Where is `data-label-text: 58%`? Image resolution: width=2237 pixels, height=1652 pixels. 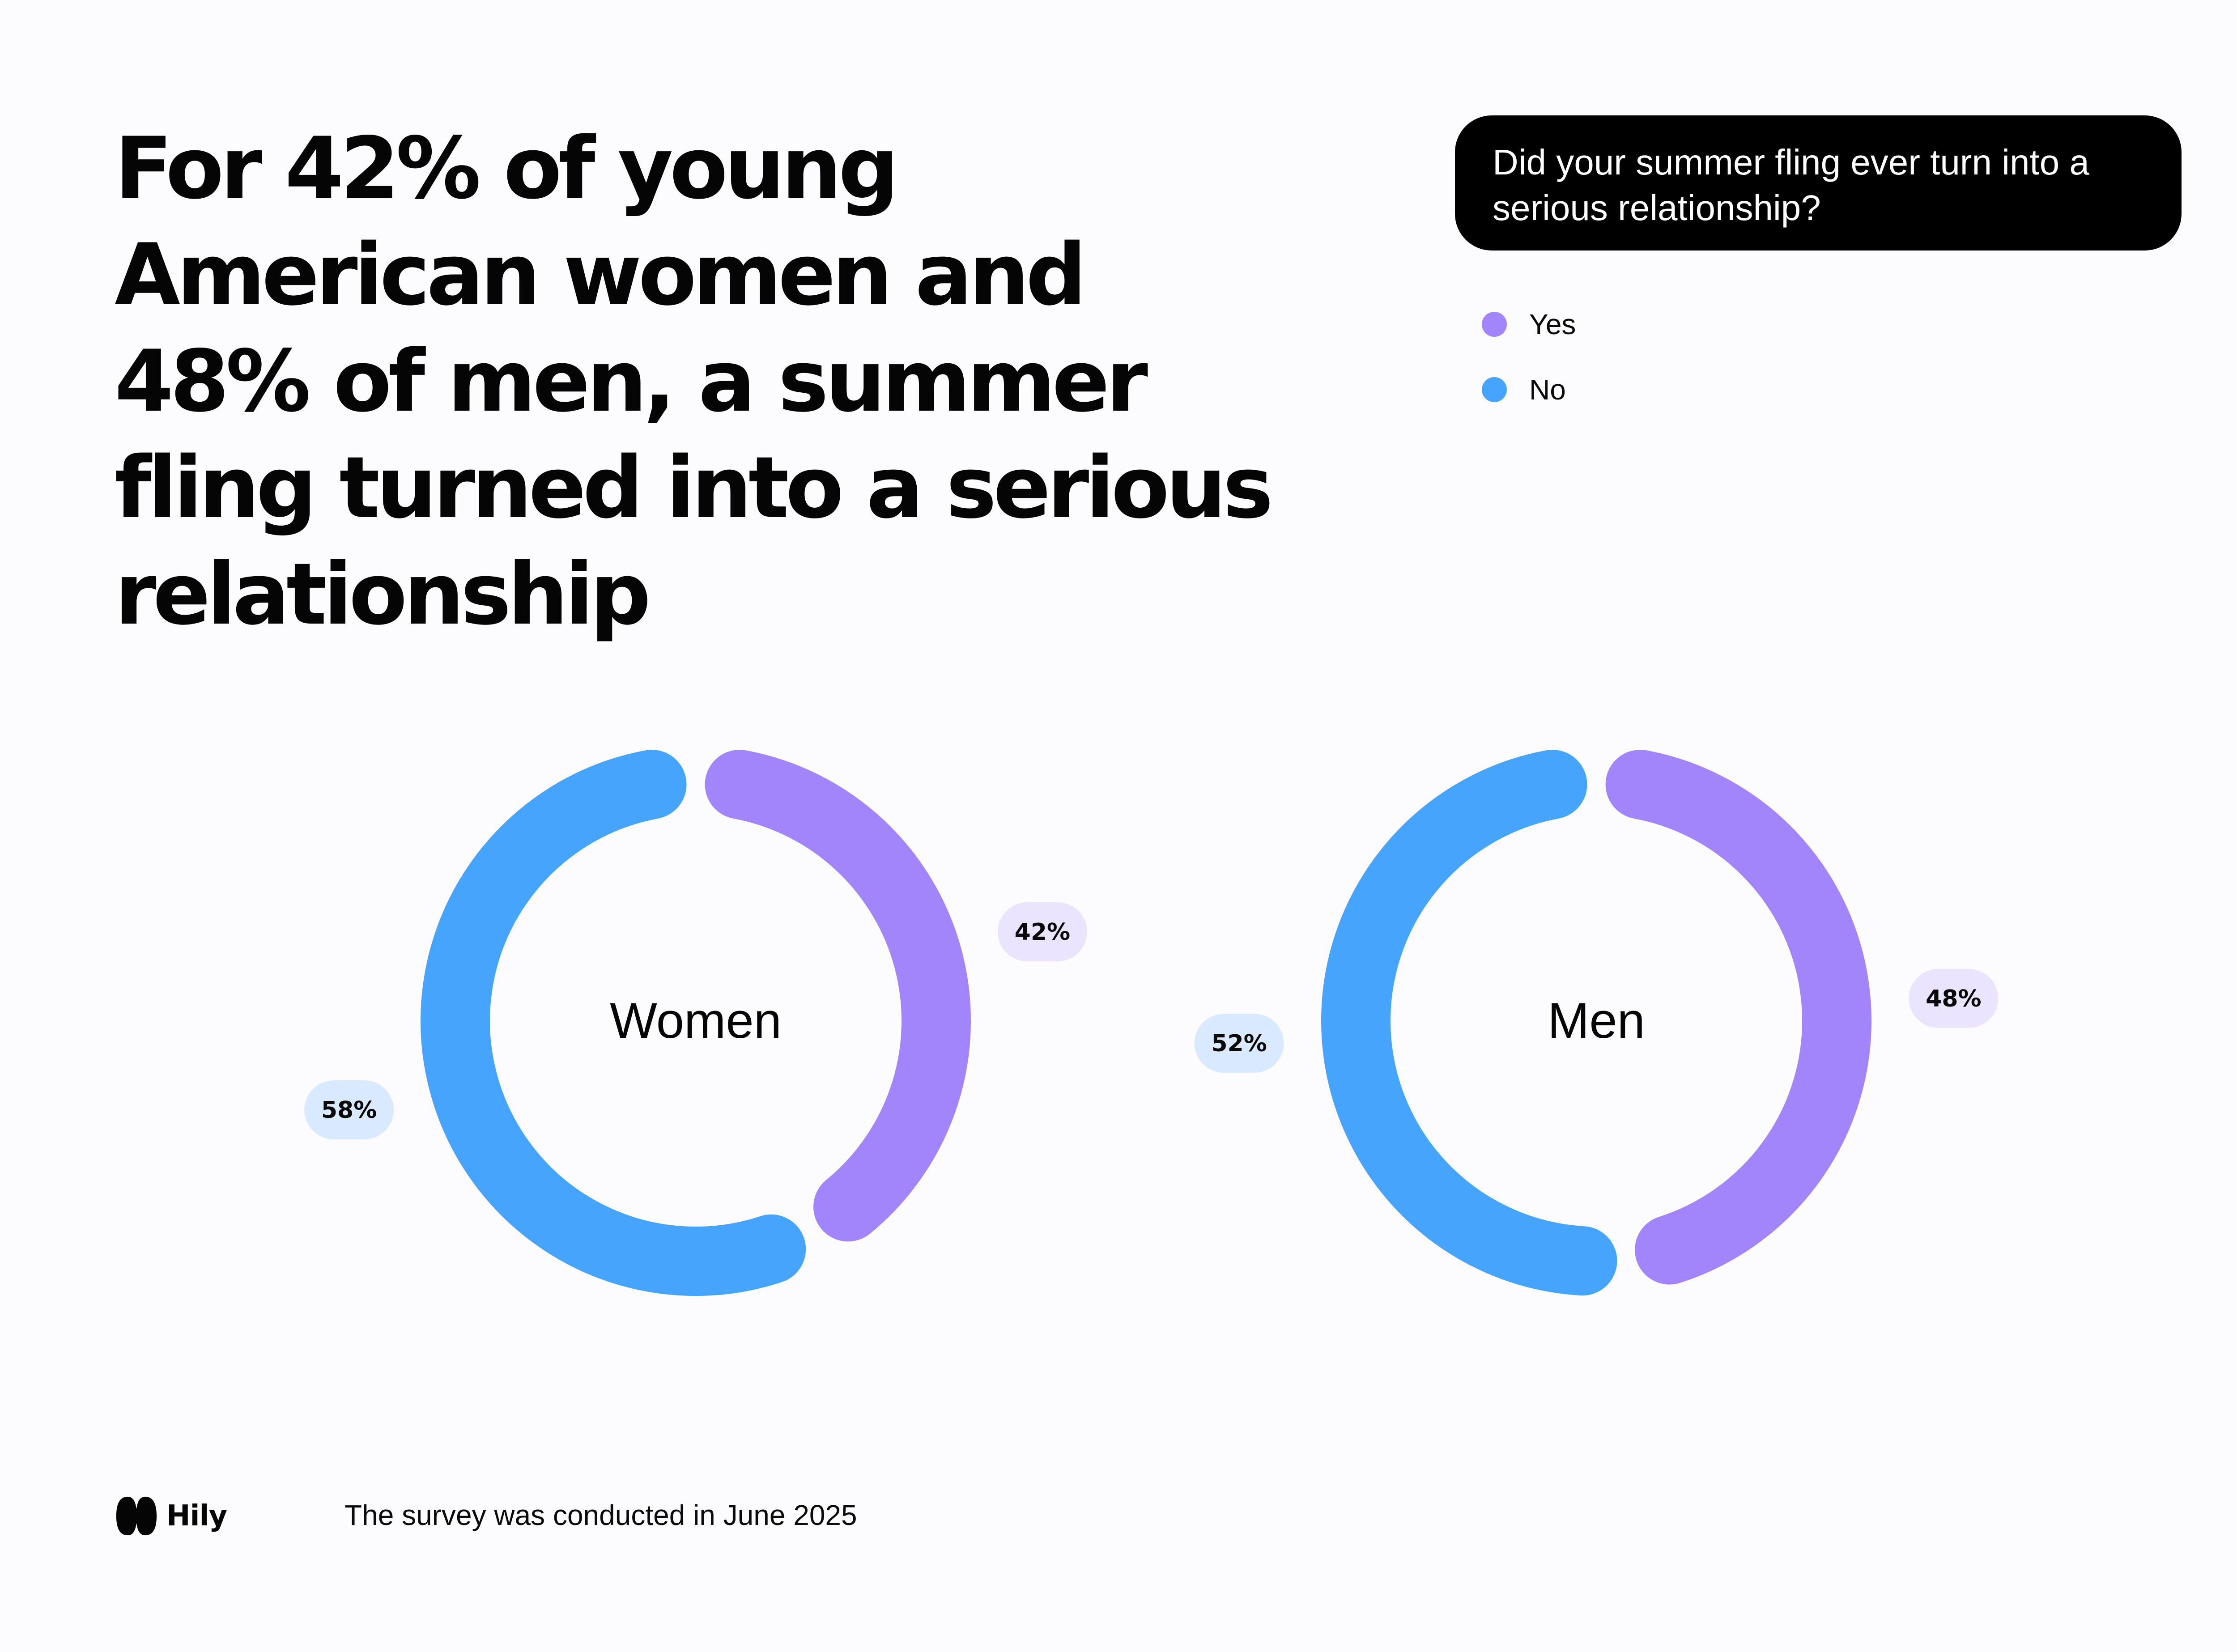
data-label-text: 58% is located at coordinates (349, 1110).